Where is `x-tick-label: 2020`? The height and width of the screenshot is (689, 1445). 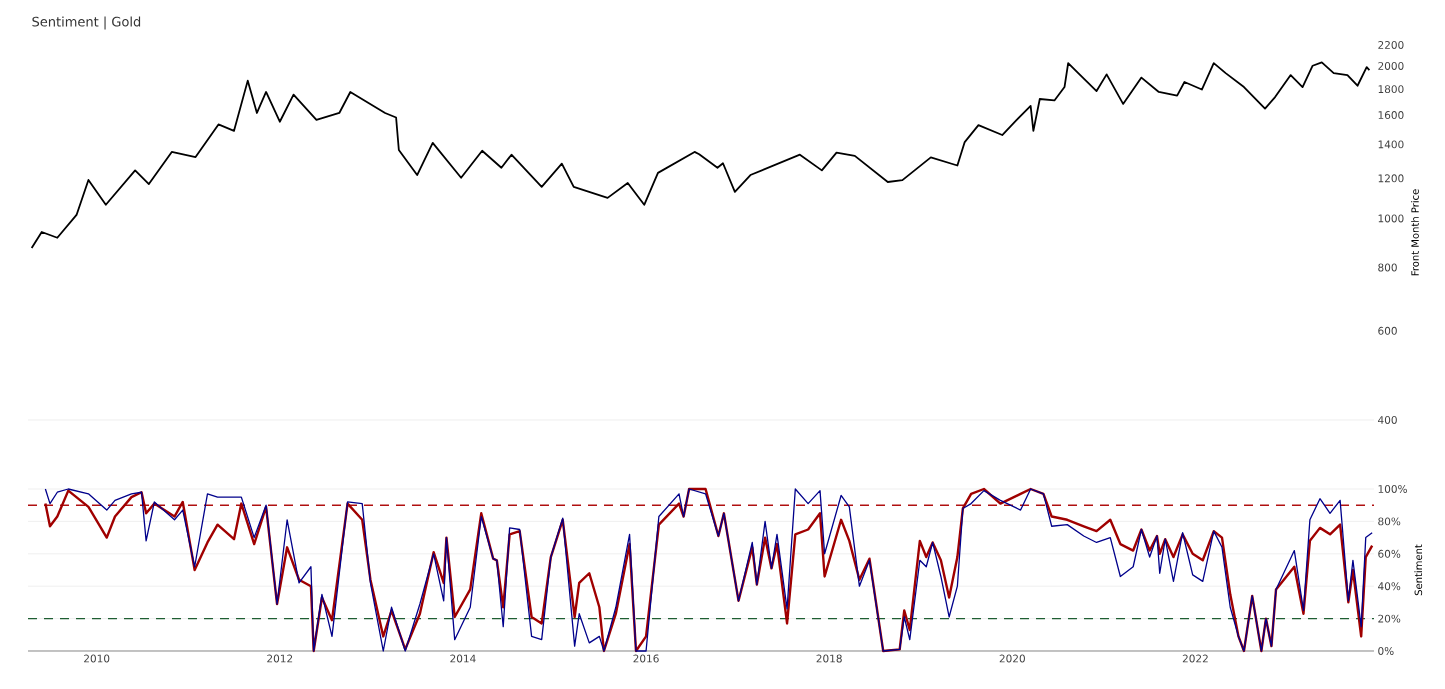 x-tick-label: 2020 is located at coordinates (1012, 658).